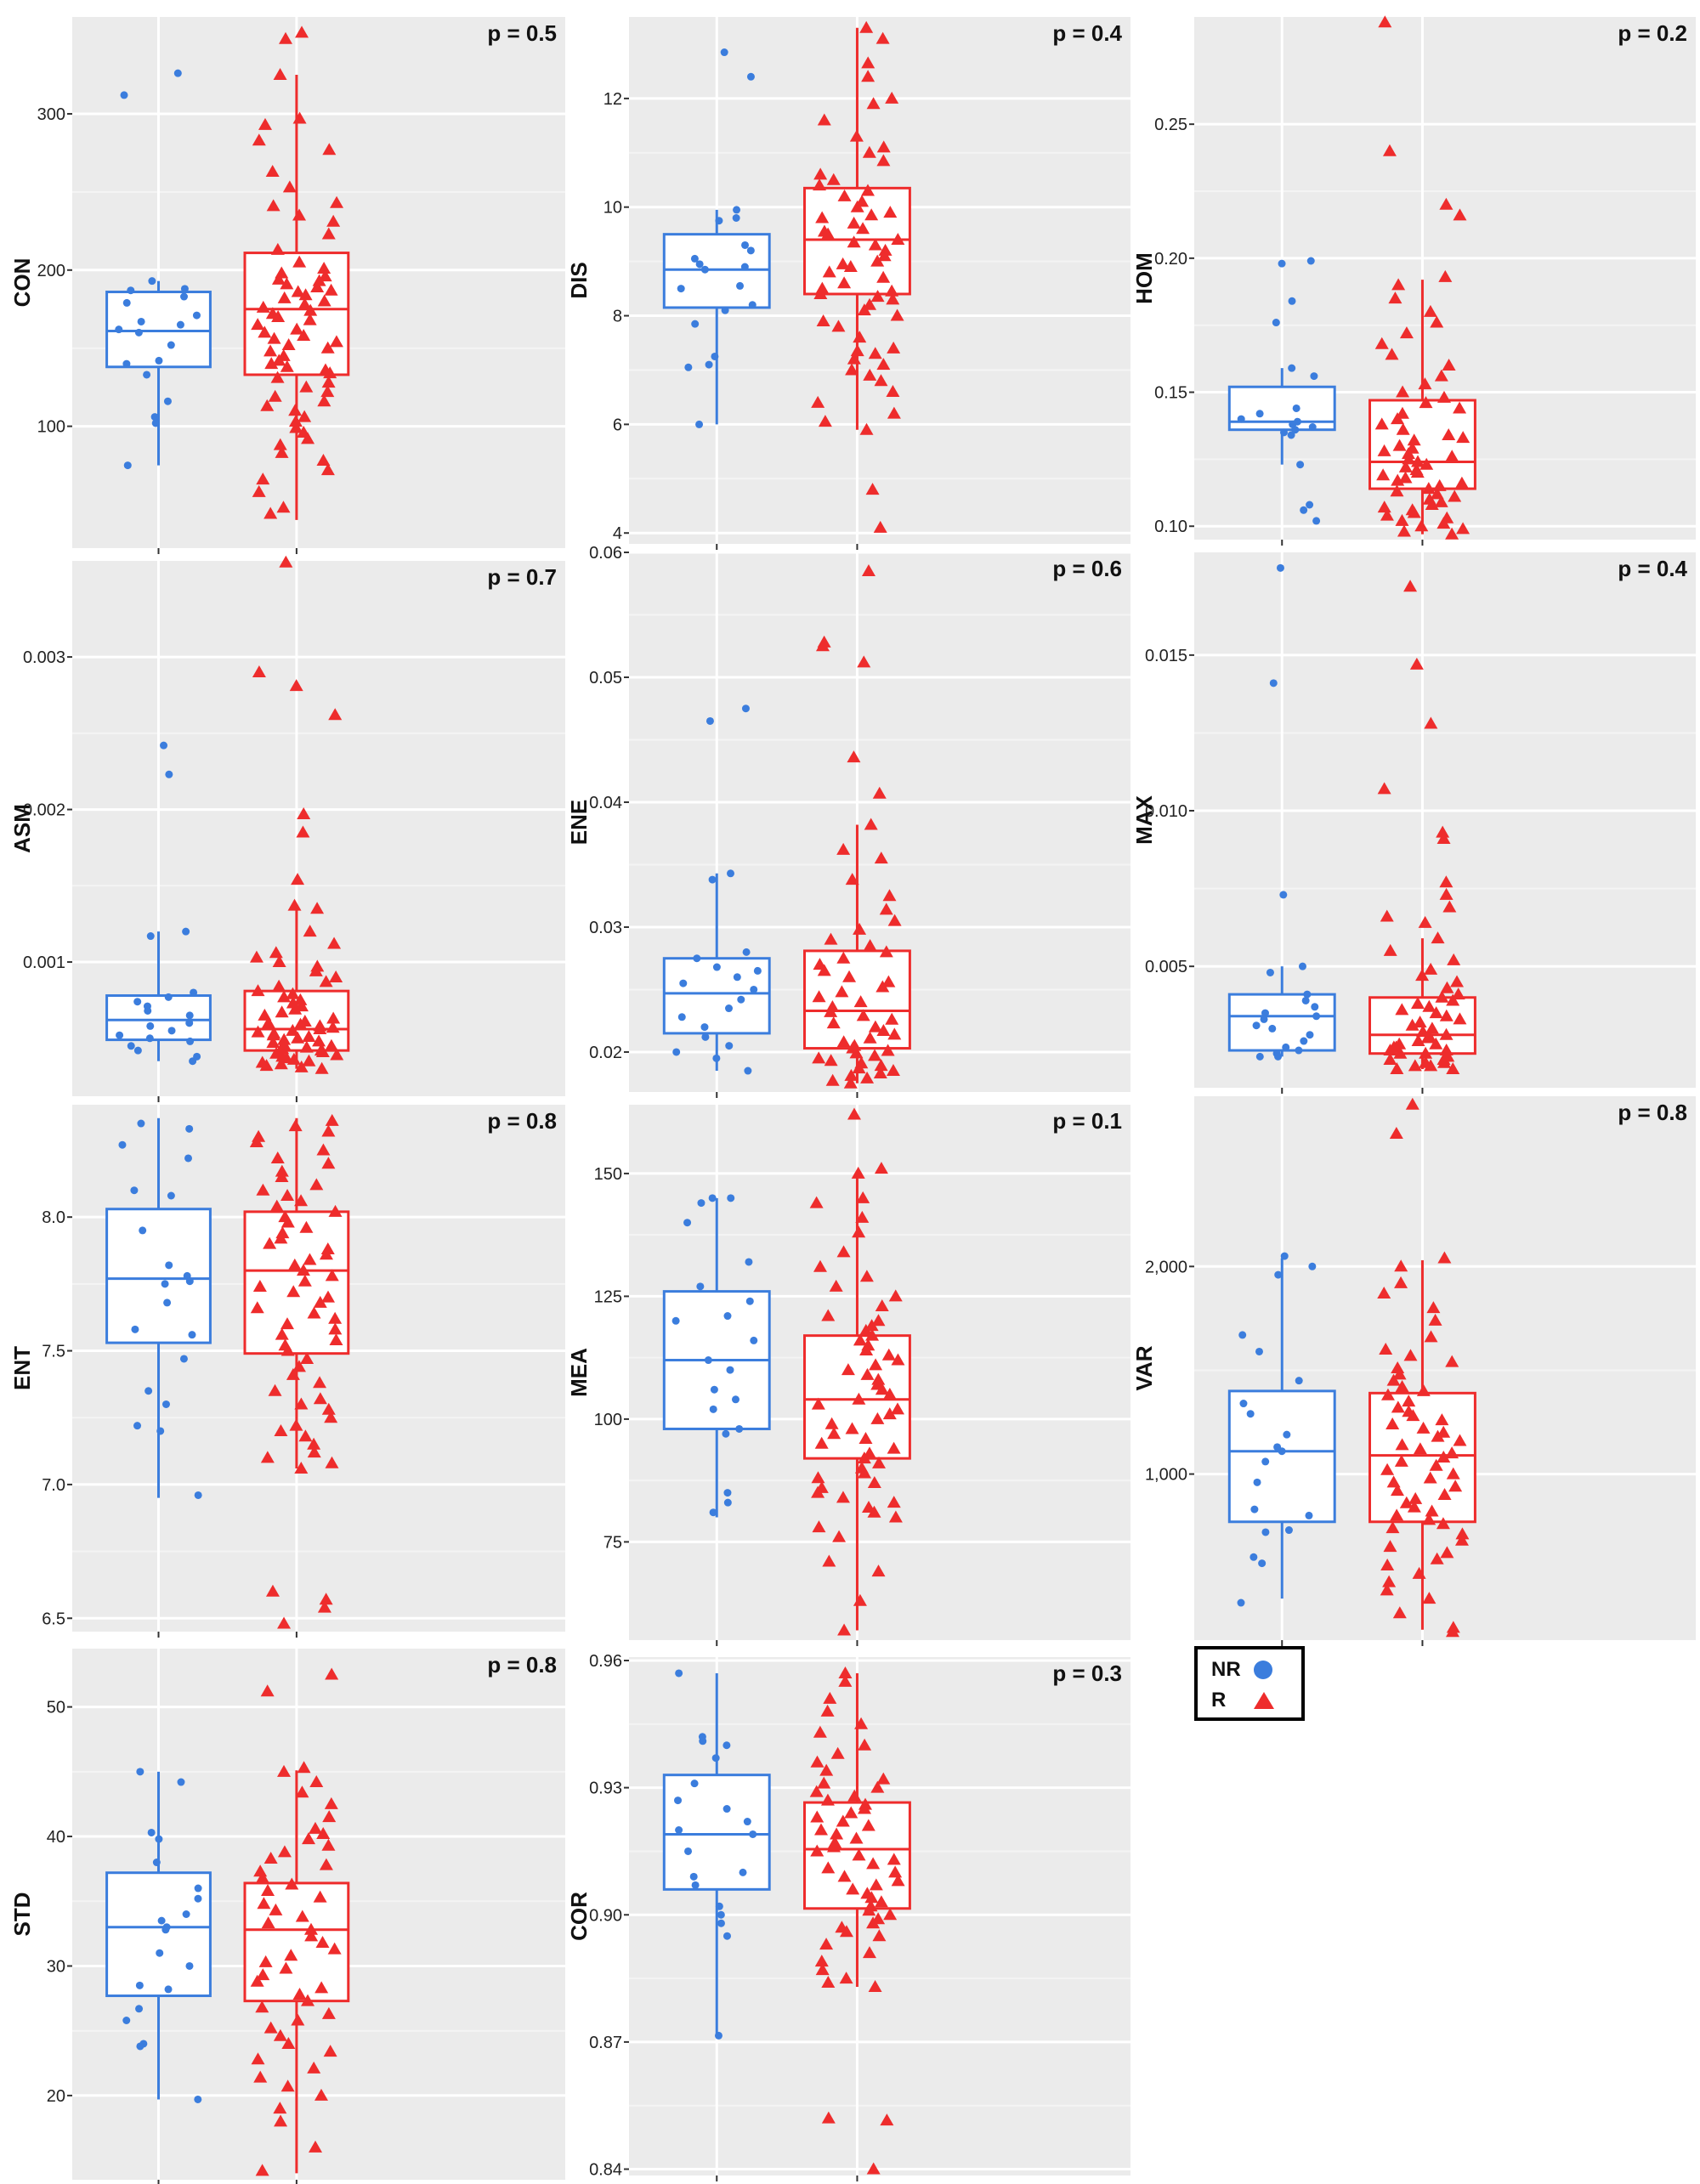  What do you see at coordinates (1170, 527) in the screenshot?
I see `y-tick-label: 0.10` at bounding box center [1170, 527].